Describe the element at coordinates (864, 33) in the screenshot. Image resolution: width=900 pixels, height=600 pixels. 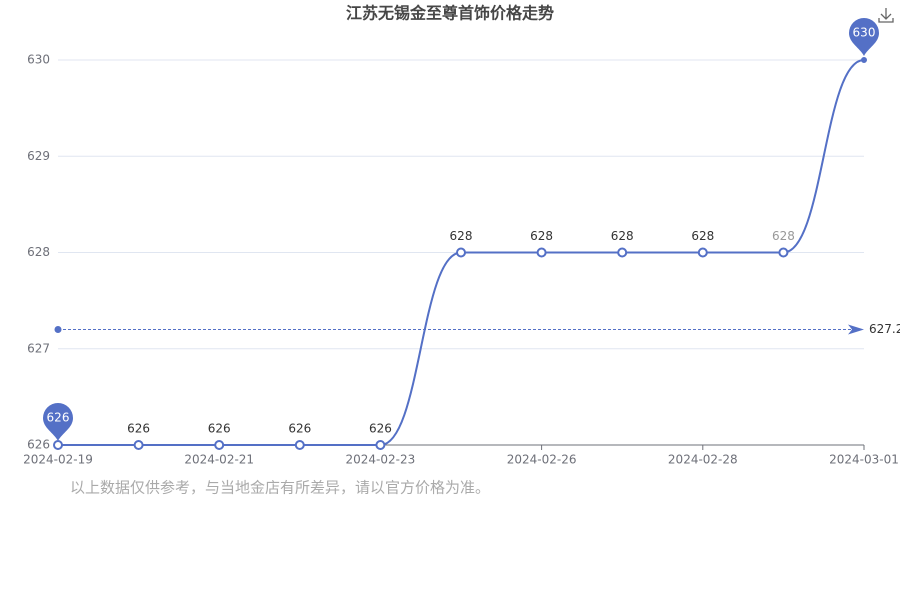
I see `mark-pin-label: 630` at that location.